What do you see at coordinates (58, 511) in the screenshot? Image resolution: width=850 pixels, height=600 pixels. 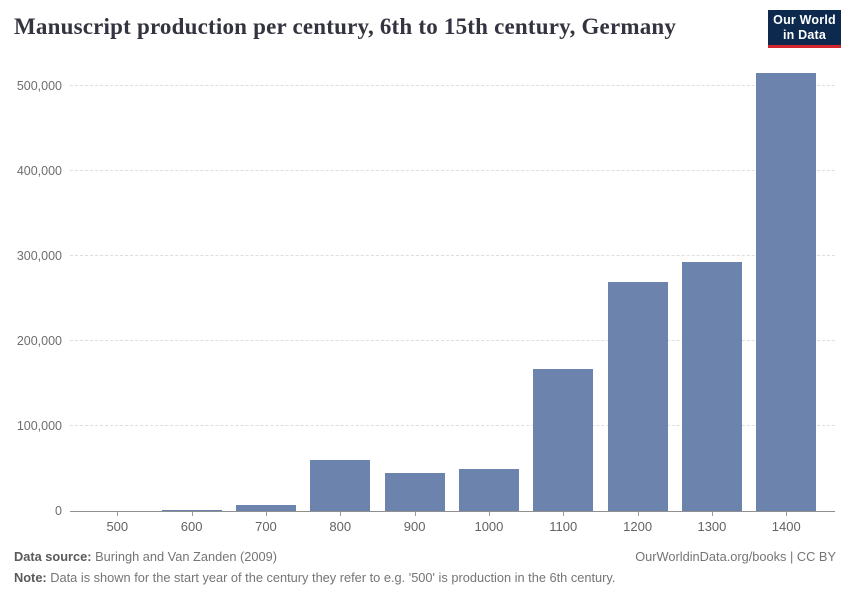 I see `y-axis-tick-label: 0` at bounding box center [58, 511].